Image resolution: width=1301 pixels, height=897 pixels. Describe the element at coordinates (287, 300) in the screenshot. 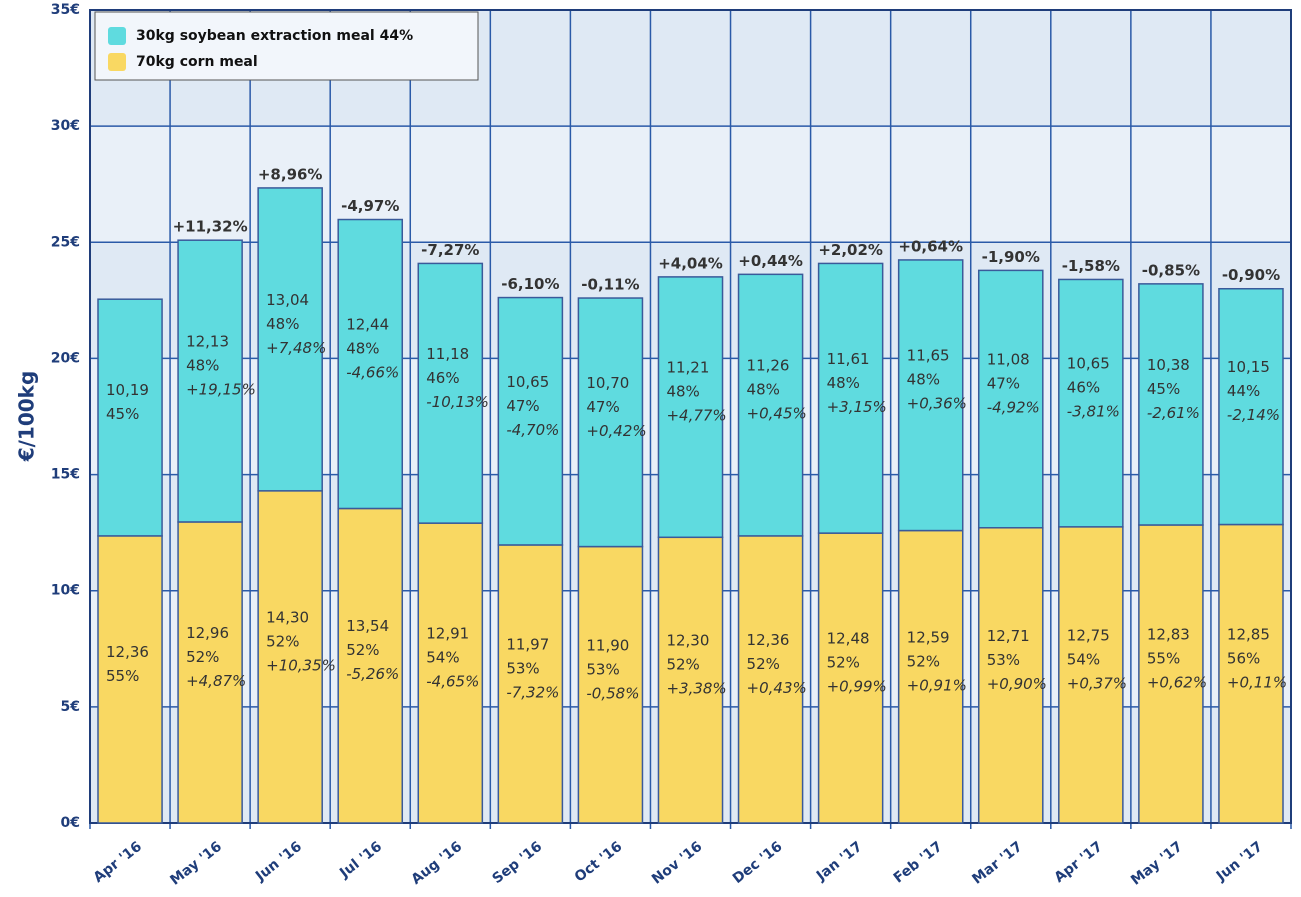

I see `bar-label: 13,04` at that location.